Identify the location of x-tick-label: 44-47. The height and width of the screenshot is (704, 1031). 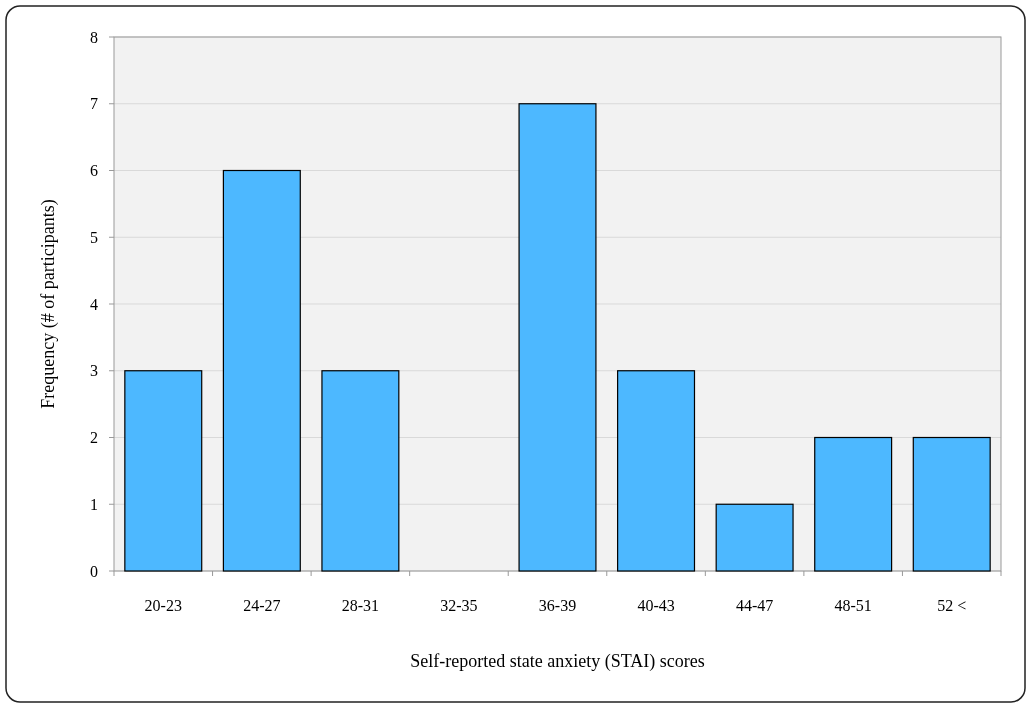
(754, 605).